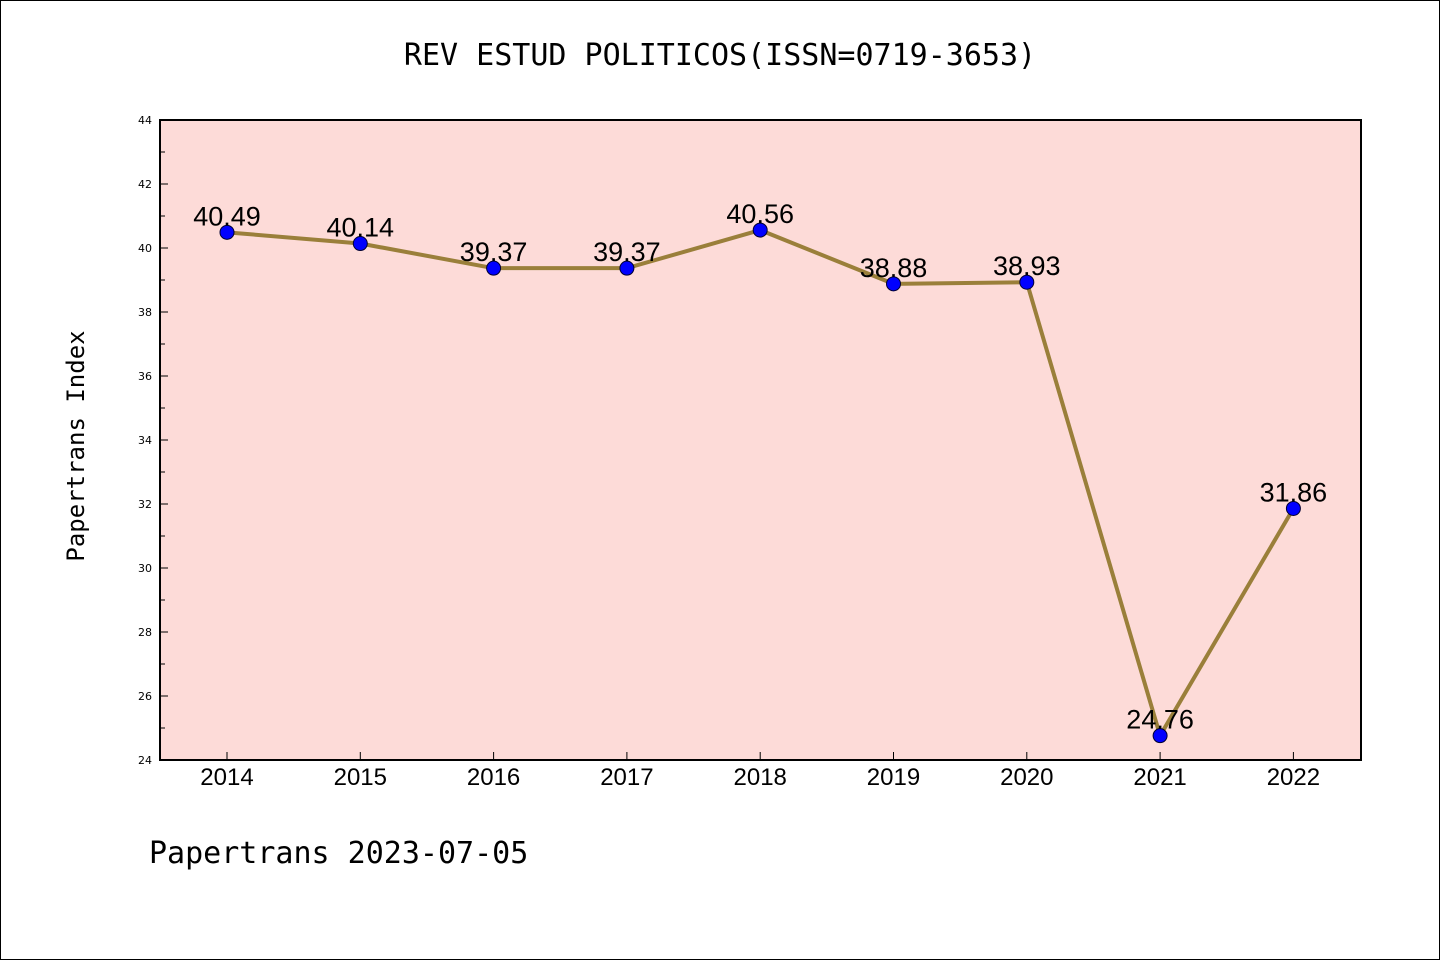 The height and width of the screenshot is (960, 1440). What do you see at coordinates (1159, 777) in the screenshot?
I see `x-tick-label: 2021` at bounding box center [1159, 777].